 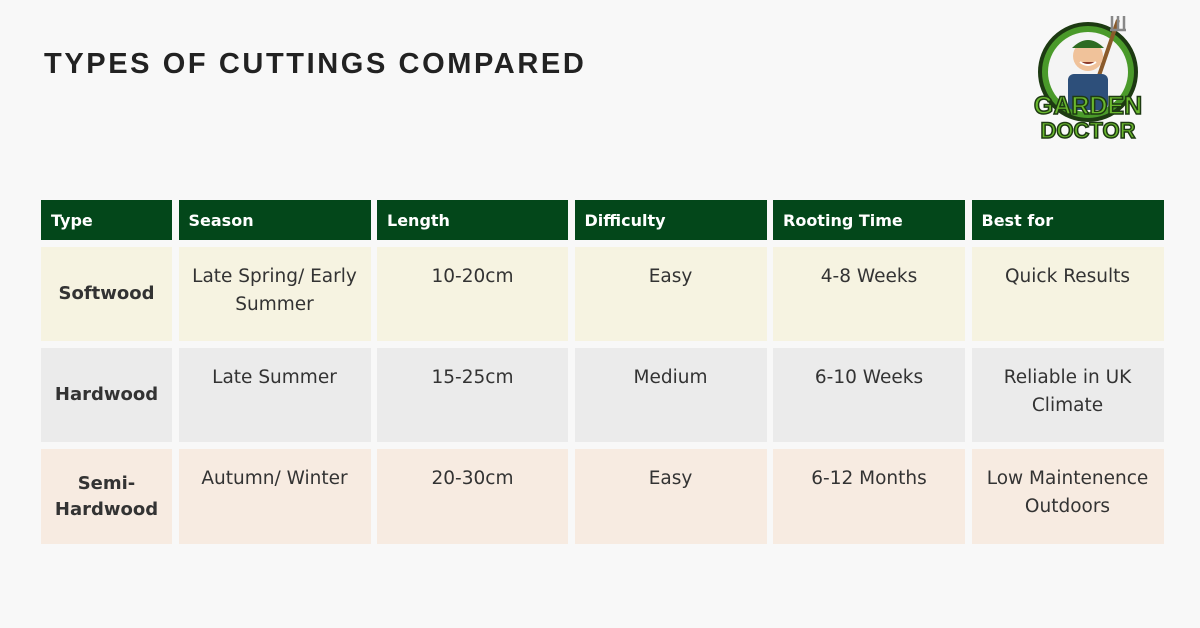 What do you see at coordinates (106, 395) in the screenshot?
I see `row-header: Hardwood` at bounding box center [106, 395].